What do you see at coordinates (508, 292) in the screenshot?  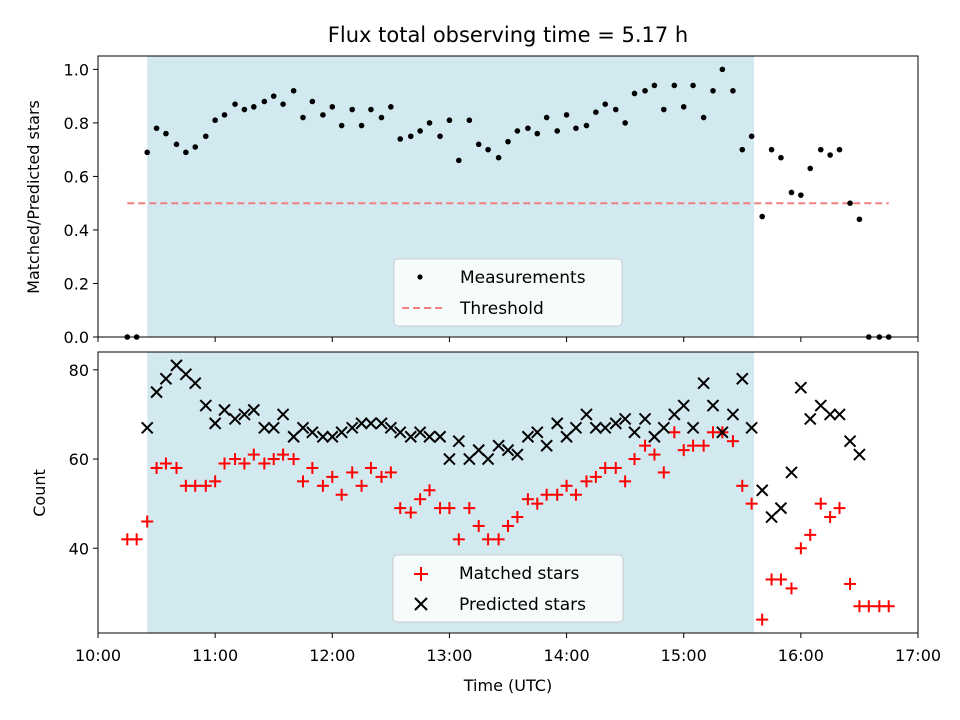 I see `top-legend: Measurements Threshold` at bounding box center [508, 292].